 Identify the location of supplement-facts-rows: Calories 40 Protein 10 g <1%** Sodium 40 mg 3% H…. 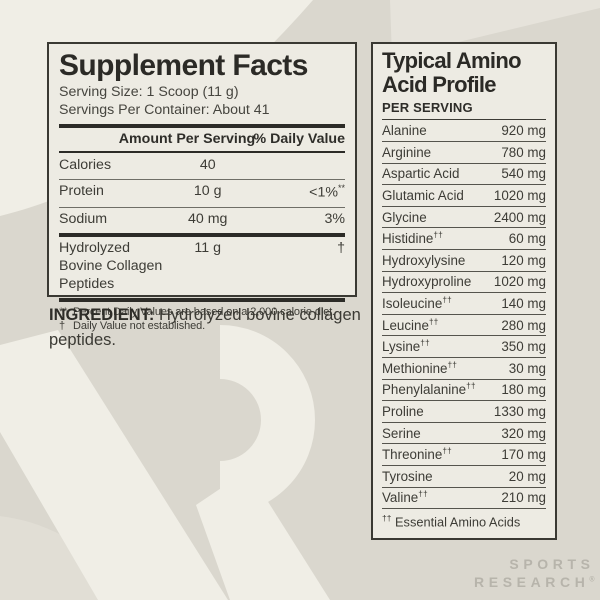
(202, 225).